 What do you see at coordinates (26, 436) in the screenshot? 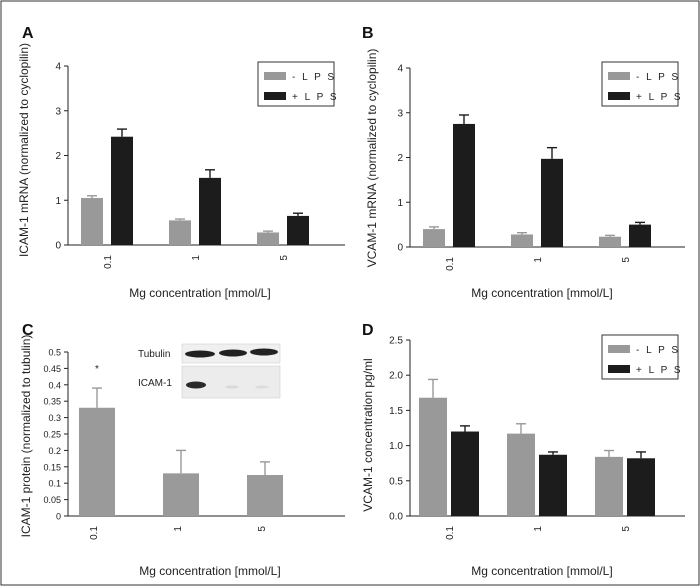
I see `panel-c-ylabel: ICAM-1 protein (normalized to tubulin)` at bounding box center [26, 436].